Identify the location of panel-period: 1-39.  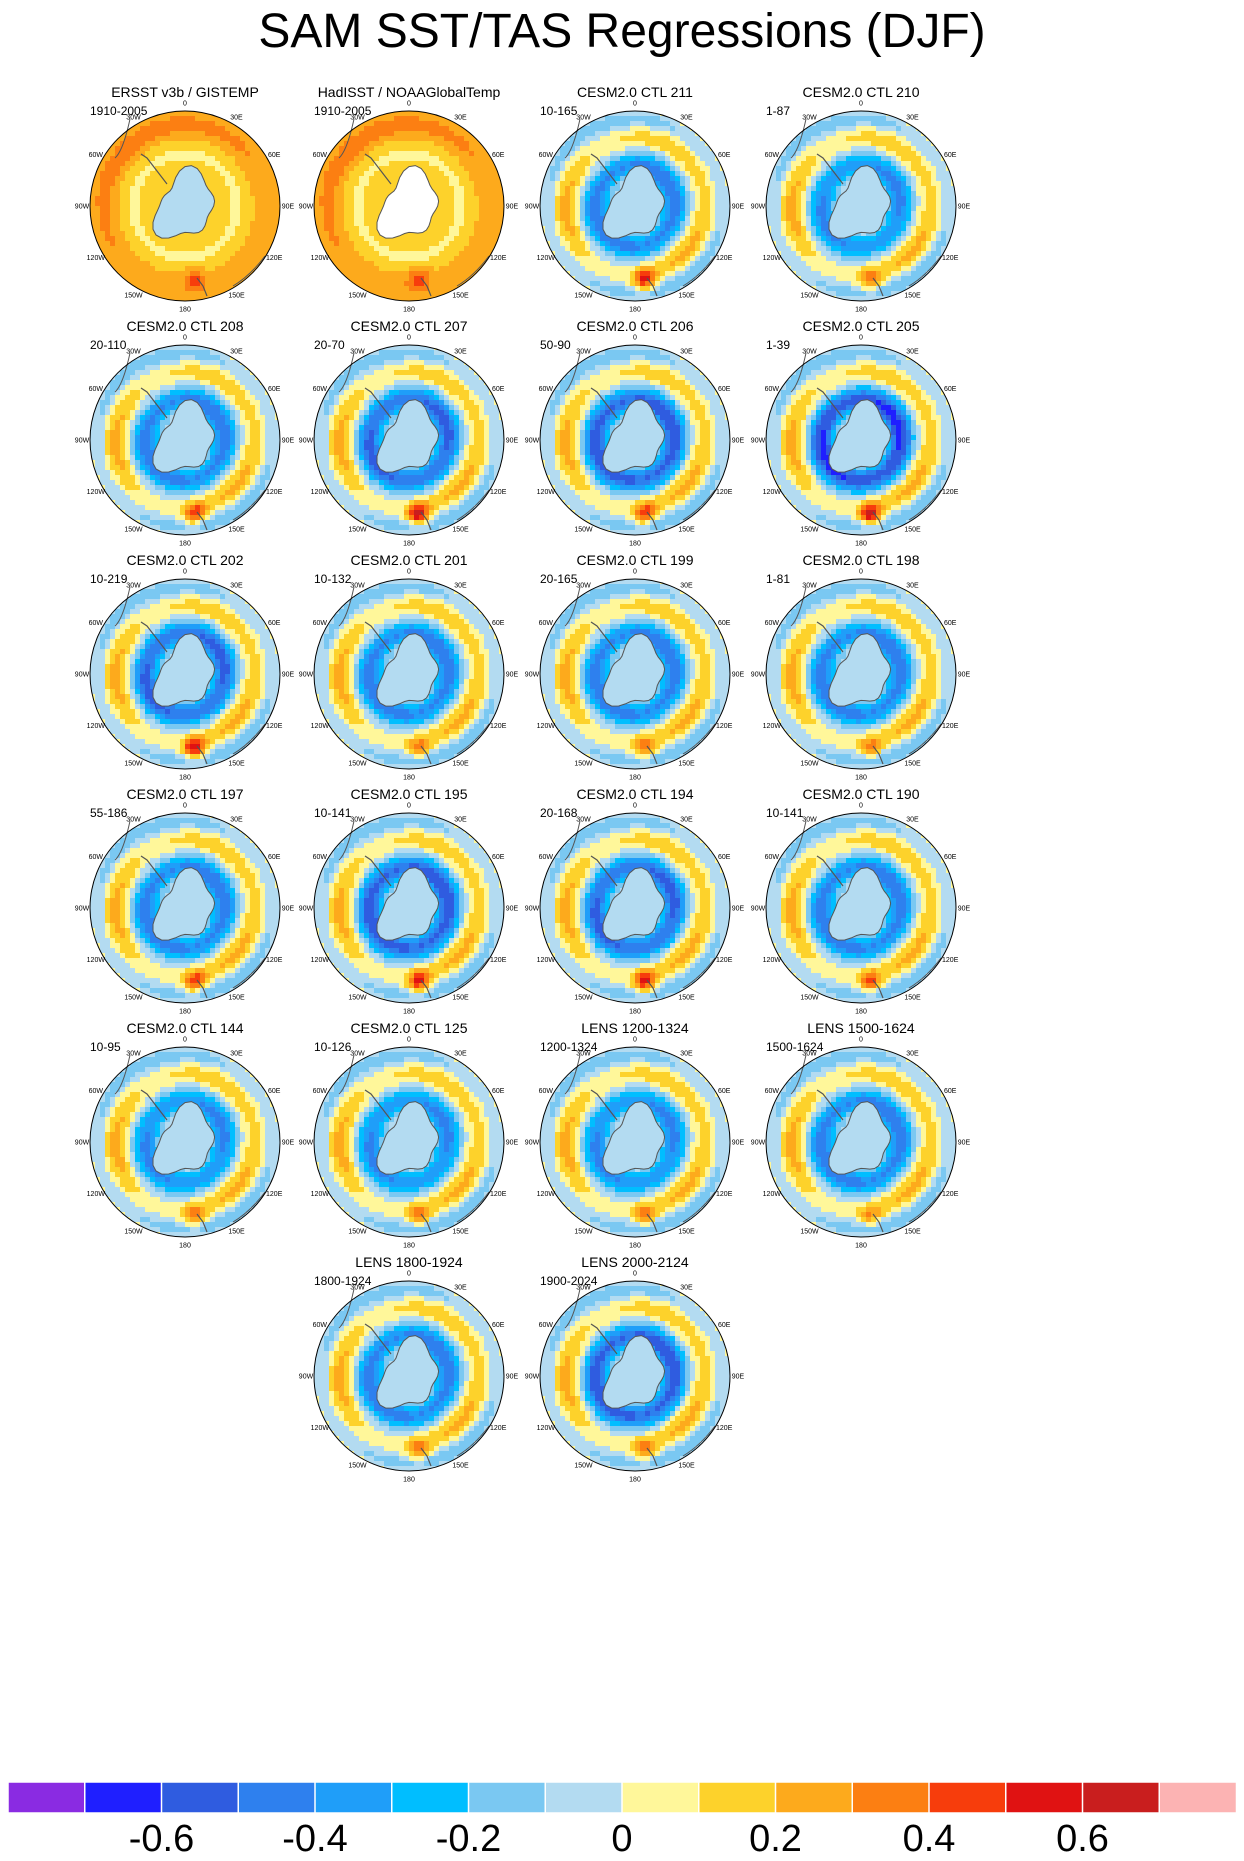
(778, 345).